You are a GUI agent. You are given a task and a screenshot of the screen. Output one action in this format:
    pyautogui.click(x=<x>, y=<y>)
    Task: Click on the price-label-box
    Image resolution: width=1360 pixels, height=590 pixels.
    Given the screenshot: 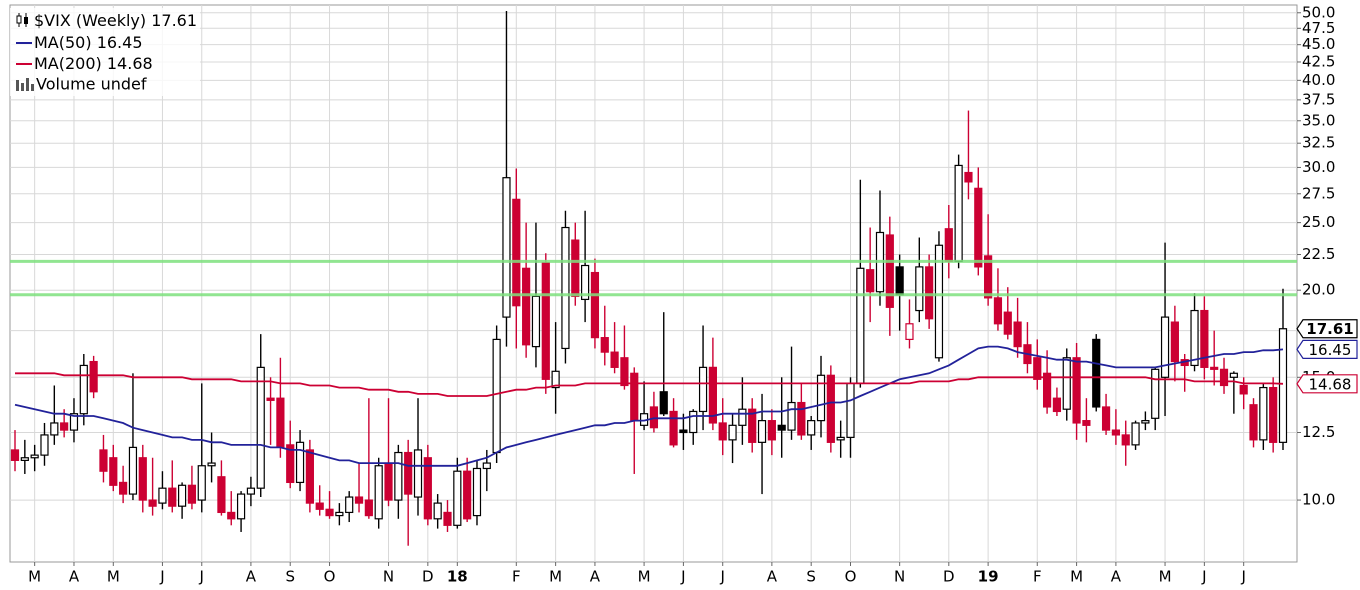 What is the action you would take?
    pyautogui.click(x=1327, y=384)
    